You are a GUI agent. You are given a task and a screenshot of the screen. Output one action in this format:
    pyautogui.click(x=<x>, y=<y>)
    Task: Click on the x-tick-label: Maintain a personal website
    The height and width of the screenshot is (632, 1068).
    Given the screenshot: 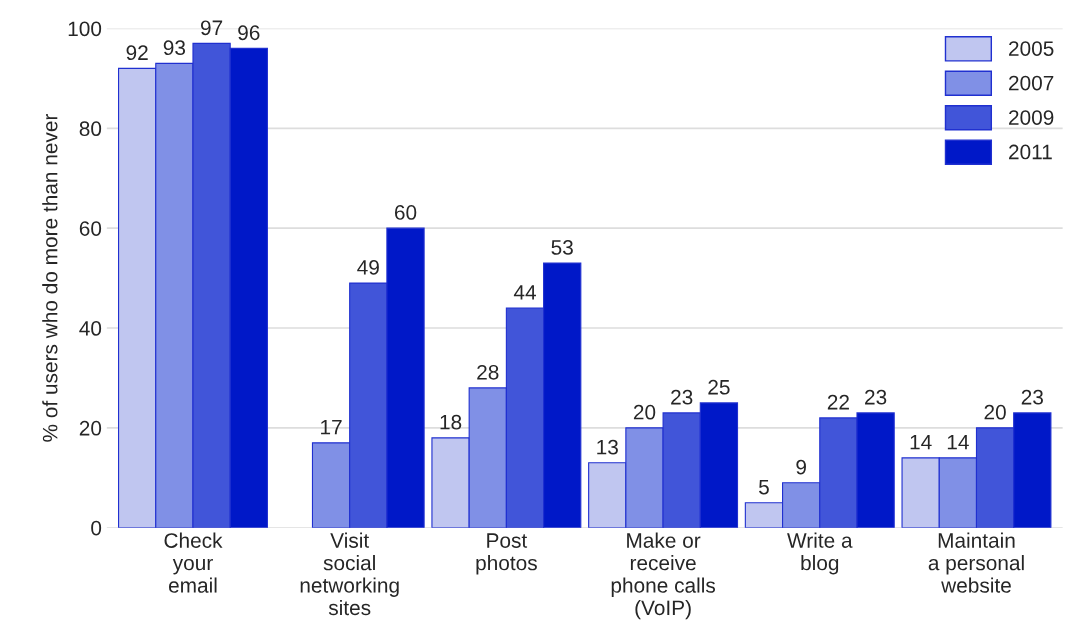 What is the action you would take?
    pyautogui.click(x=976, y=562)
    